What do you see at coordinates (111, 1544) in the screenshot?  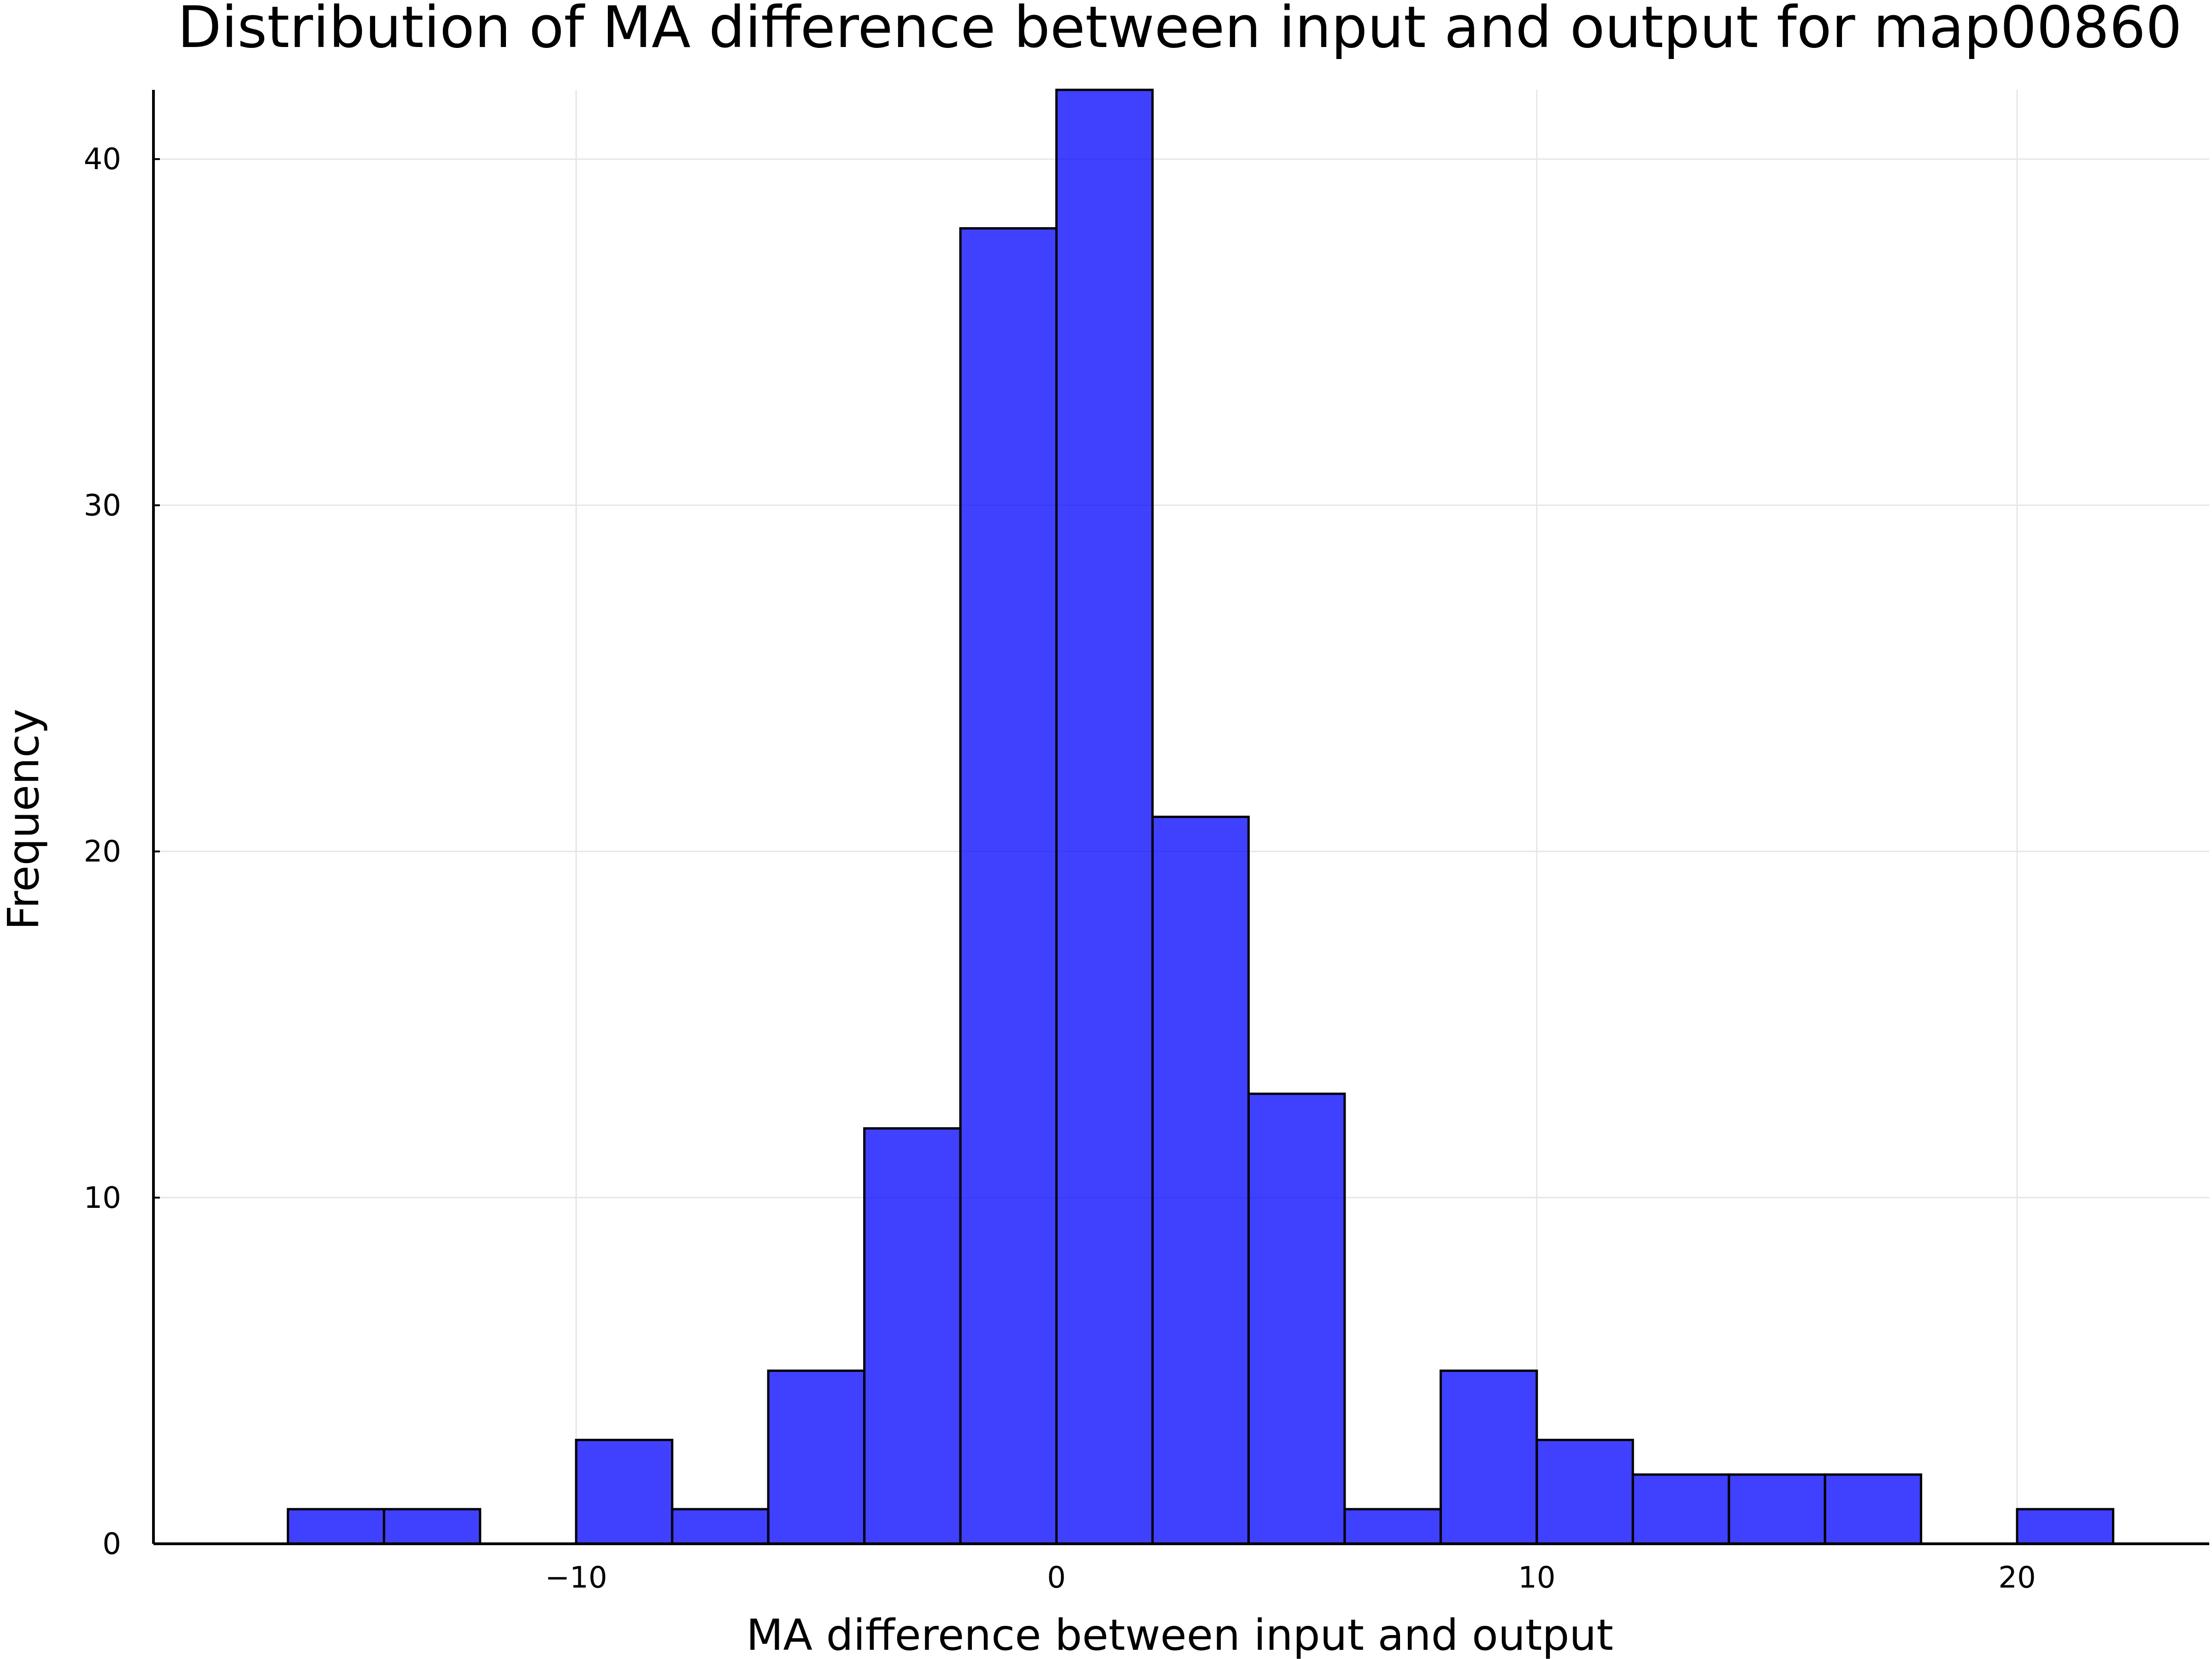 I see `y-tick-label-0: 0` at bounding box center [111, 1544].